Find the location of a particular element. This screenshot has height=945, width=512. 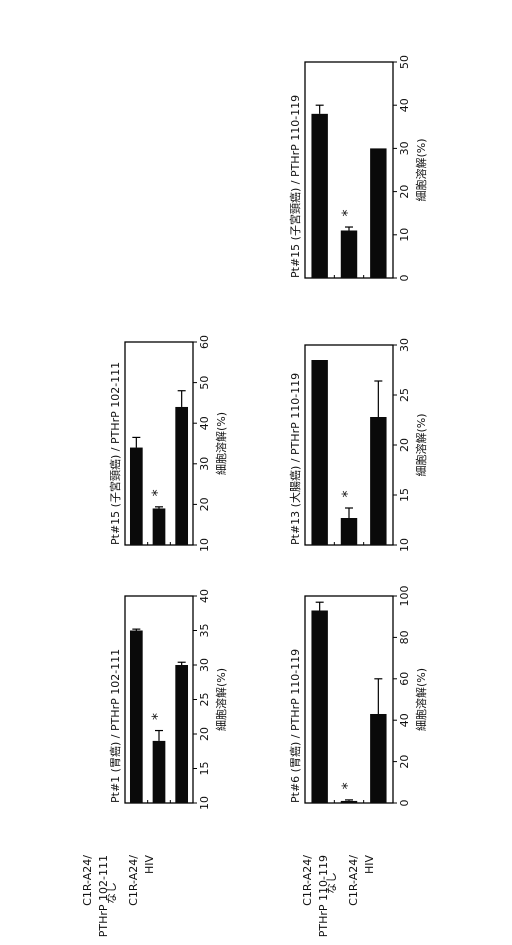

category-labels-row2: なし C1R-A24/ PTHrP 110-119 C1R-A24/ HIV is located at coordinates (338, 896).